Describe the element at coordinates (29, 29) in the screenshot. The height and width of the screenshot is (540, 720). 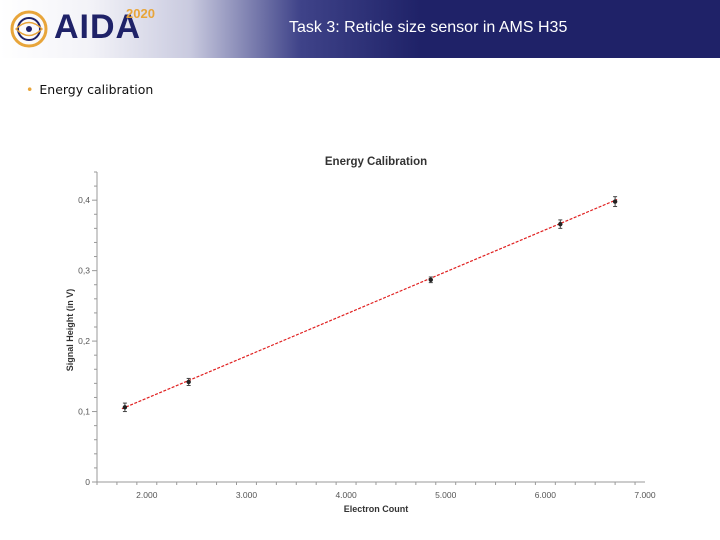
I see `aida-emblem-icon` at that location.